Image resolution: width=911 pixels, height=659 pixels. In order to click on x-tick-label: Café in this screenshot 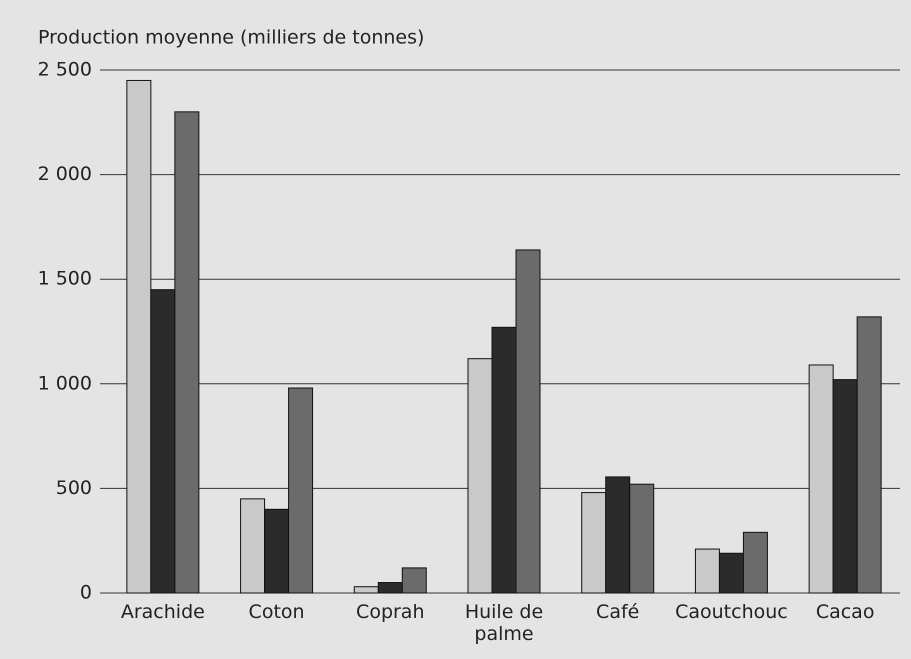, I will do `click(618, 612)`.